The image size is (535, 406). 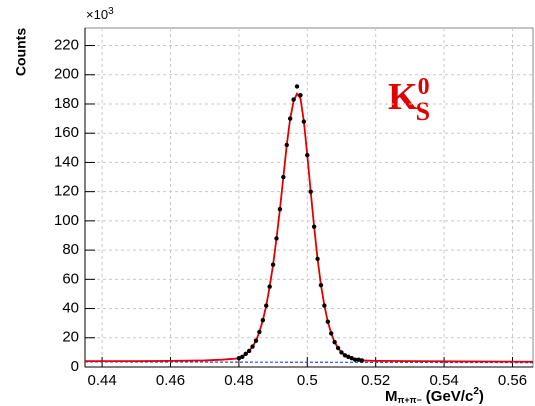 I want to click on y-tick-label: 200, so click(x=66, y=74).